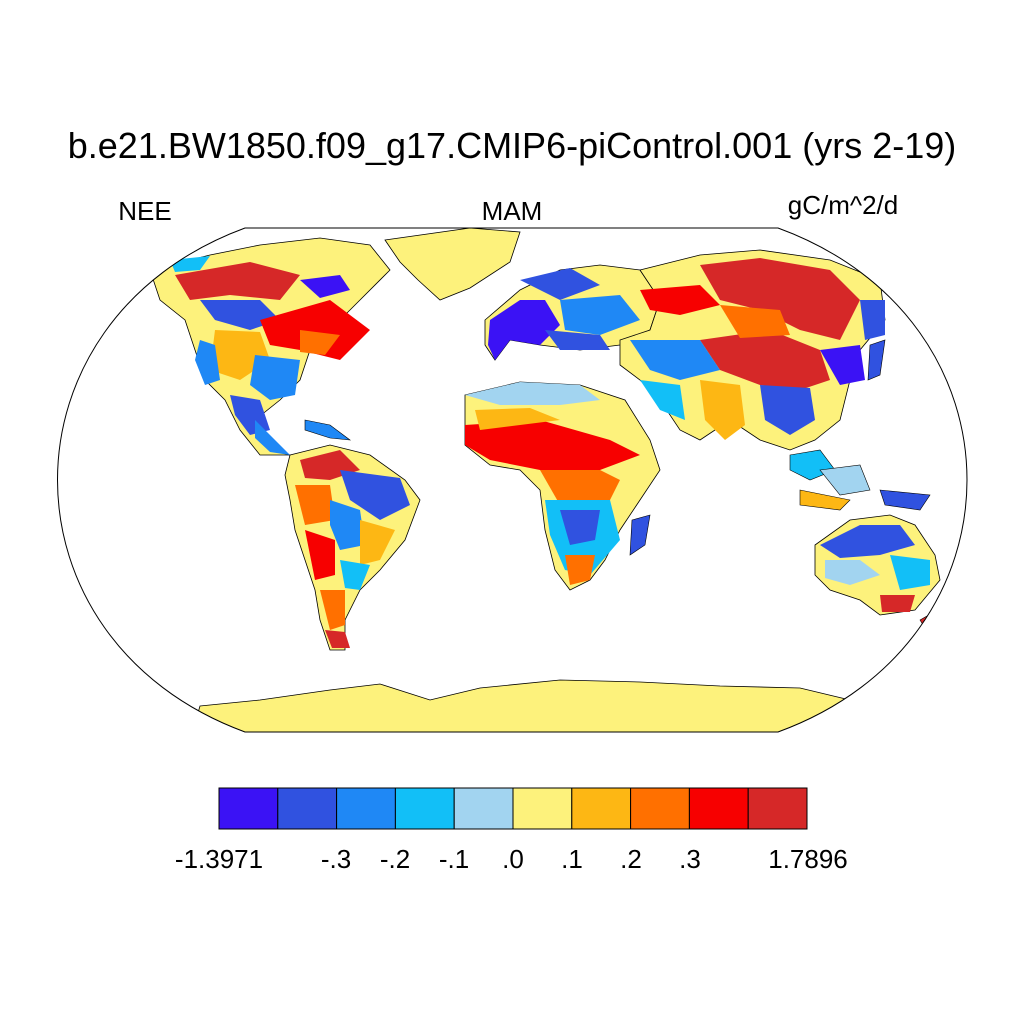 The height and width of the screenshot is (1024, 1024). I want to click on colorbar: -1.3971 -.3 -.2 -.1 .0 .1 .2 .3 1.7896, so click(511, 830).